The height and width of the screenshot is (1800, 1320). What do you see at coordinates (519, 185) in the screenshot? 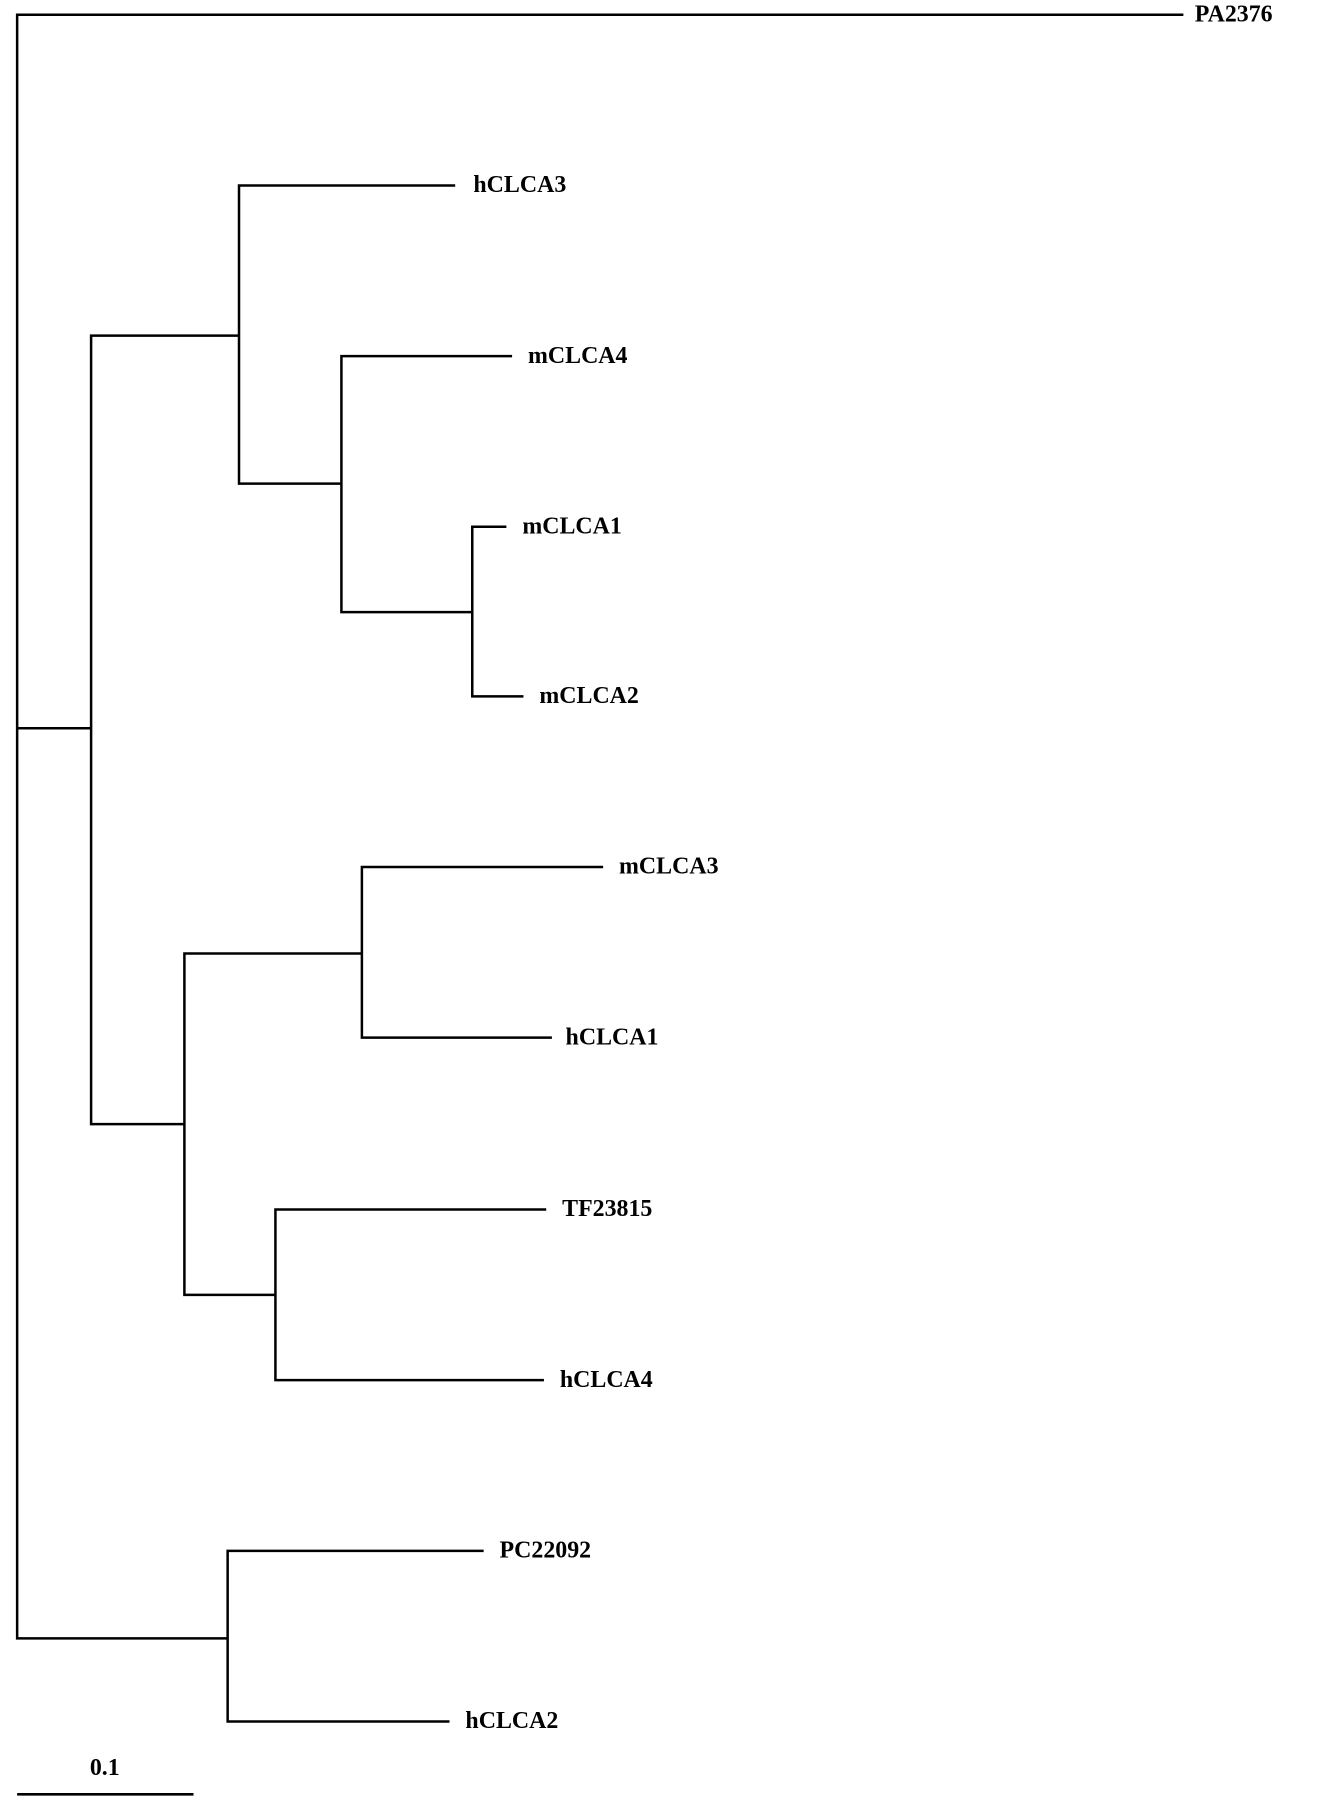
I see `leaf-label: hCLCA3` at bounding box center [519, 185].